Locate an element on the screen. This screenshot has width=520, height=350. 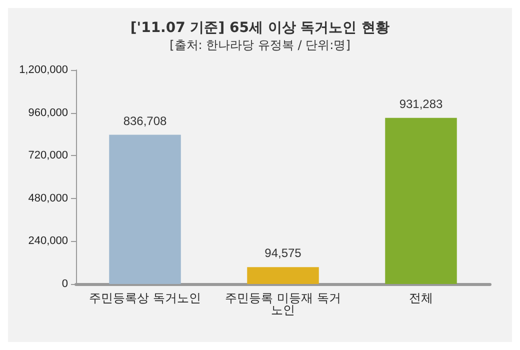
chart-subtitle: [출처: 한나라당 유정복 / 단위:명] is located at coordinates (260, 45).